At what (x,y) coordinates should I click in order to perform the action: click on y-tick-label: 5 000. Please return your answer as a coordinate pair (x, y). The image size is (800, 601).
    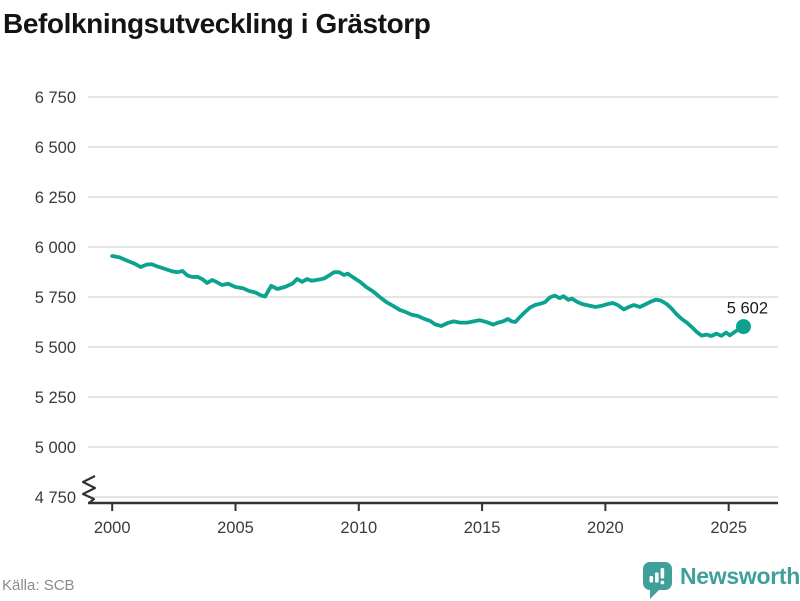
    Looking at the image, I should click on (55, 448).